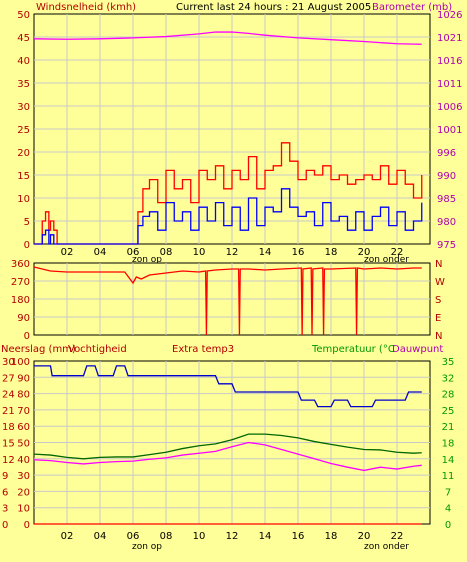 This screenshot has width=467, height=562. Describe the element at coordinates (412, 7) in the screenshot. I see `header-right-label: Barometer (mb)` at that location.